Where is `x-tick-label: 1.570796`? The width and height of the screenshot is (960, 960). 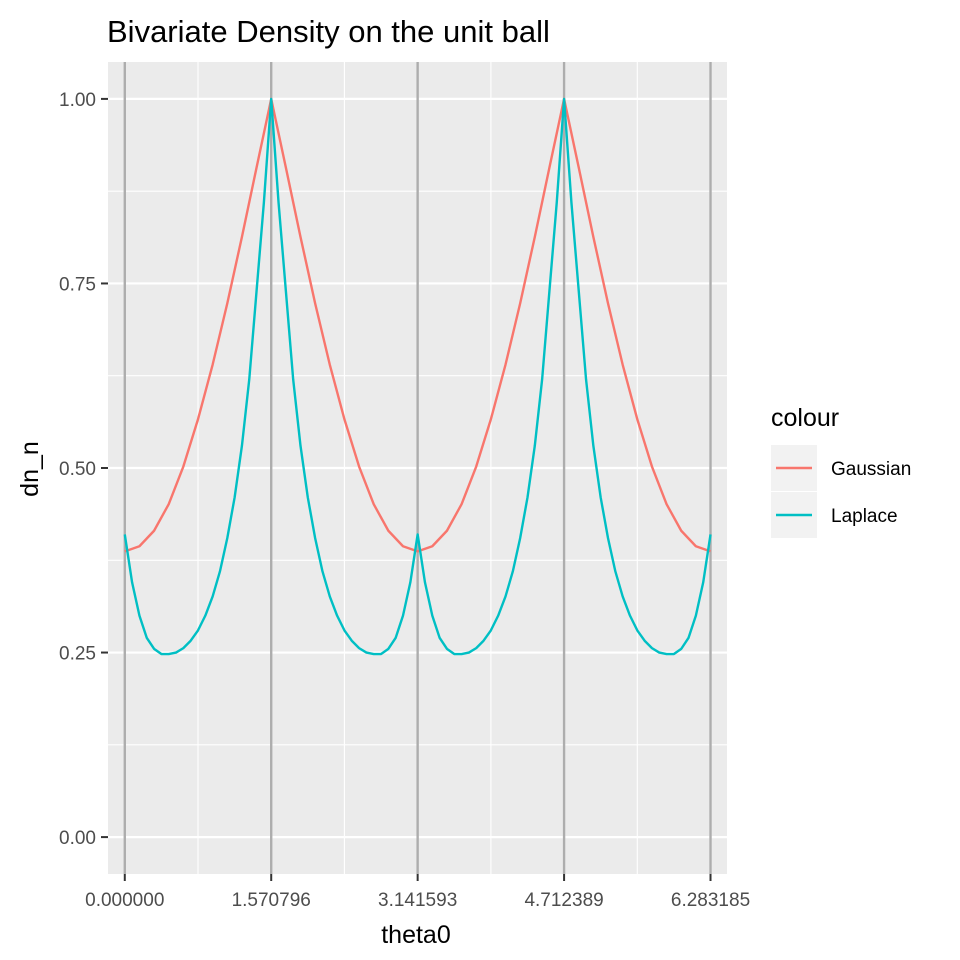 x-tick-label: 1.570796 is located at coordinates (271, 900).